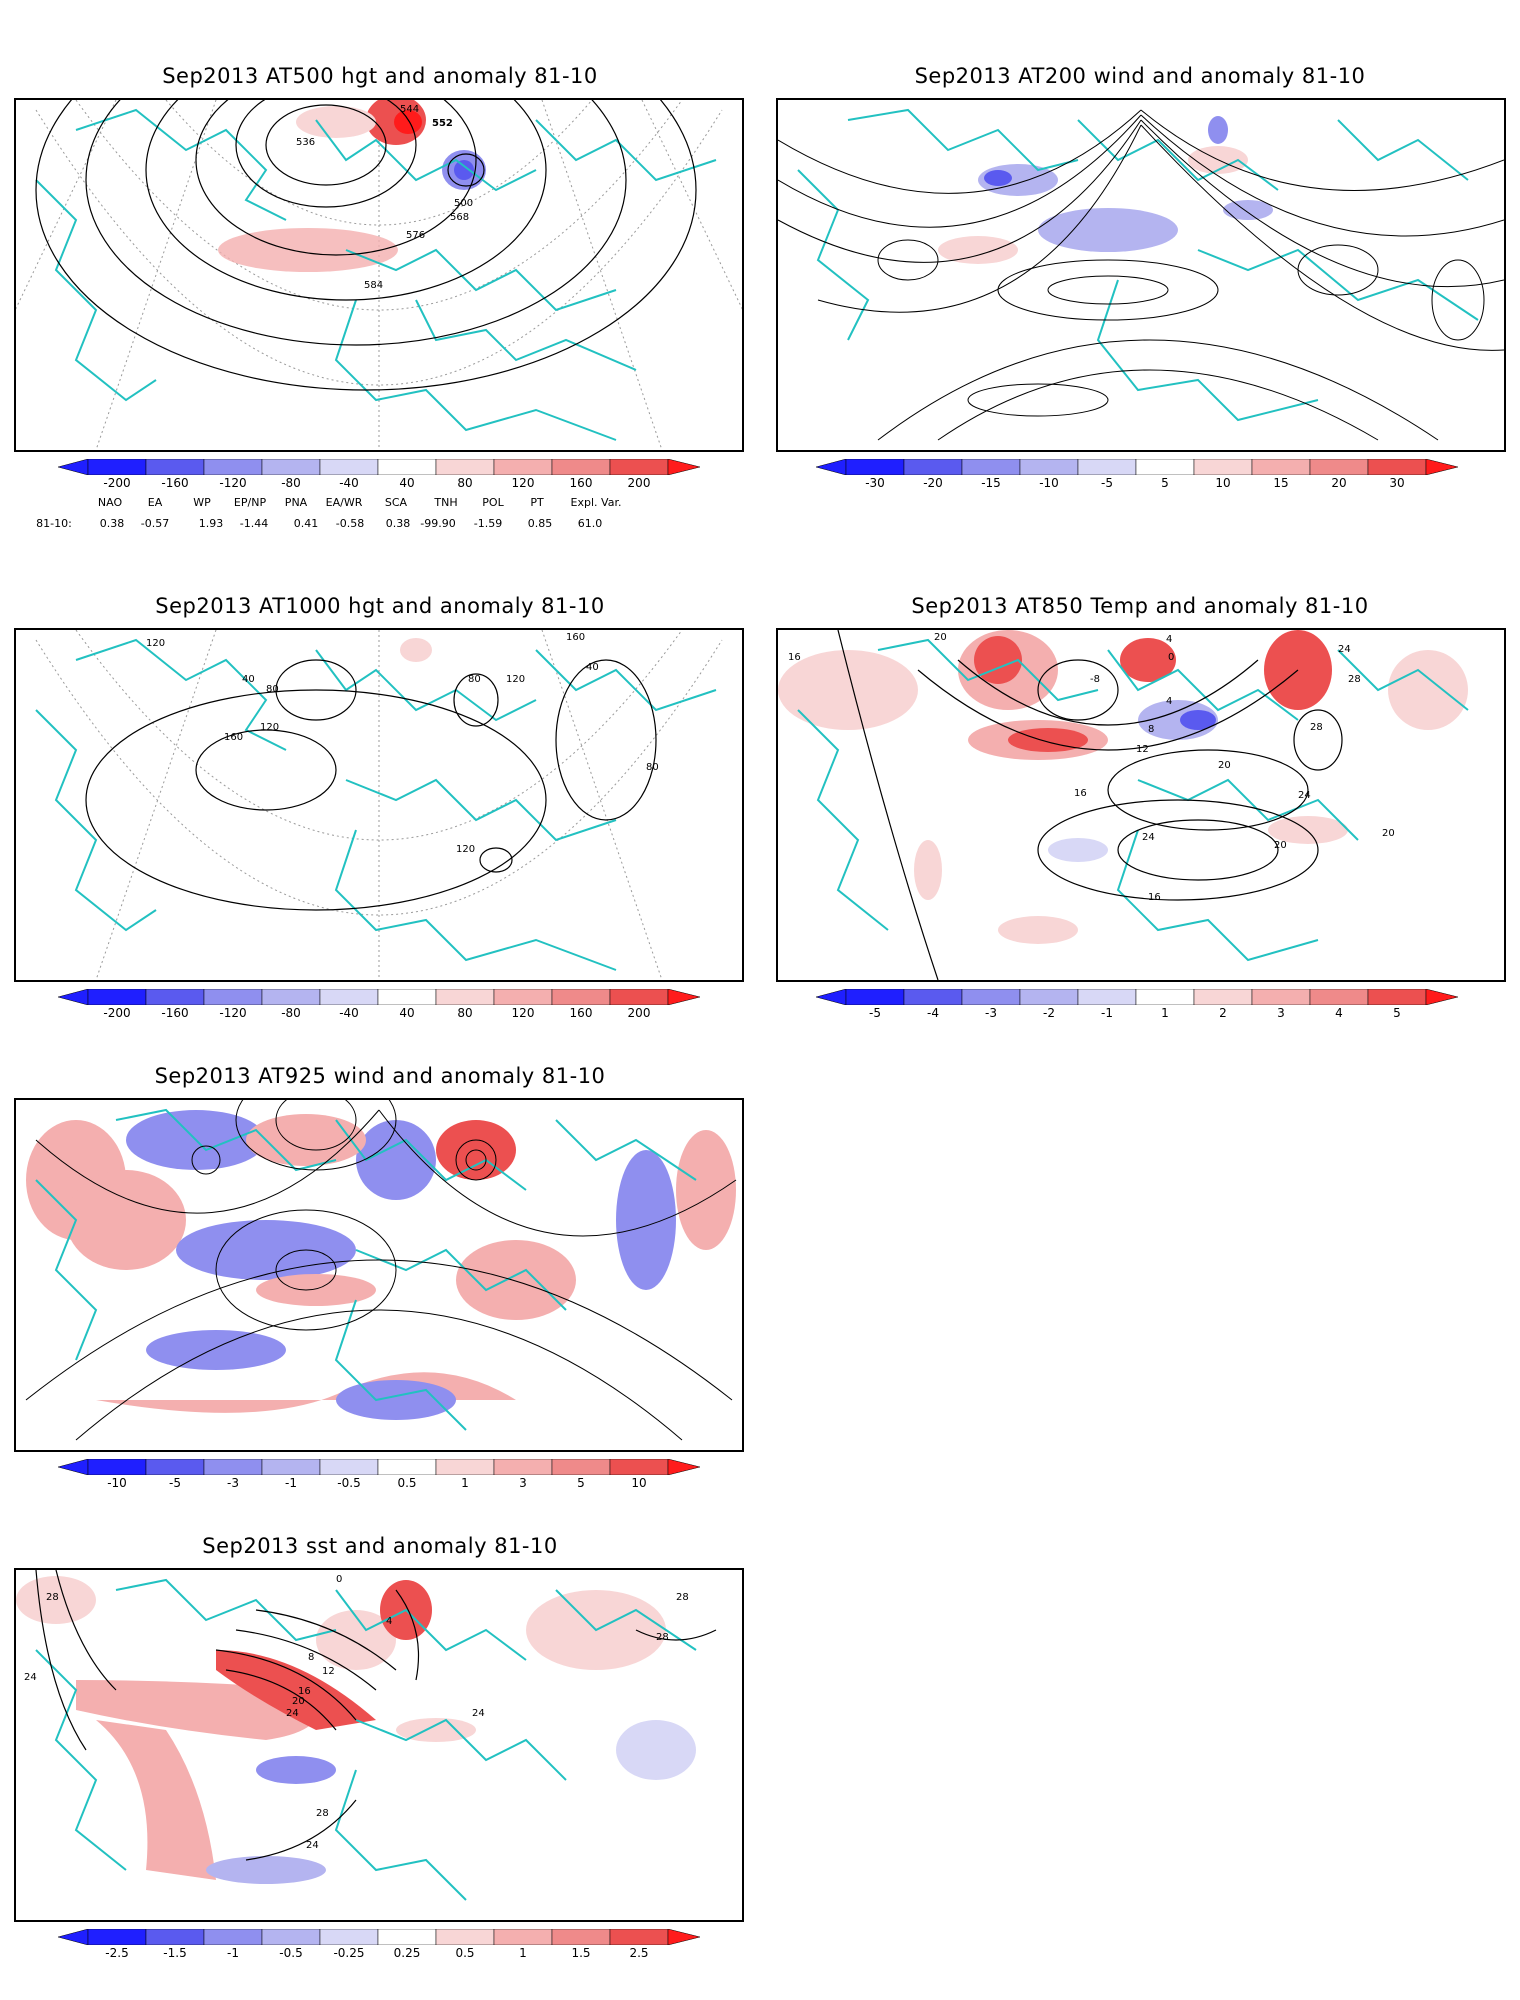  Describe the element at coordinates (291, 483) in the screenshot. I see `colorbar-tick: -80` at that location.